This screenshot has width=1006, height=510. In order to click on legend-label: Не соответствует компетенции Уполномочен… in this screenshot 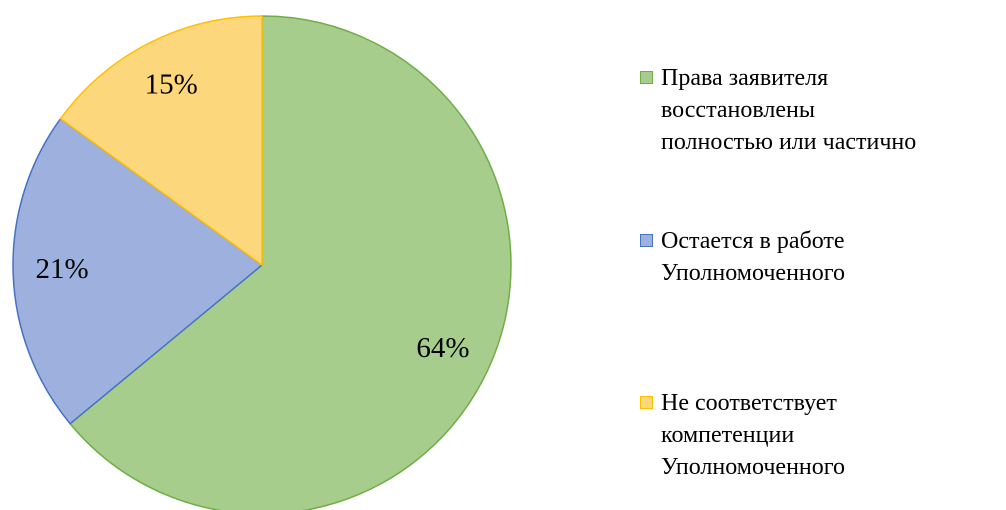, I will do `click(753, 435)`.